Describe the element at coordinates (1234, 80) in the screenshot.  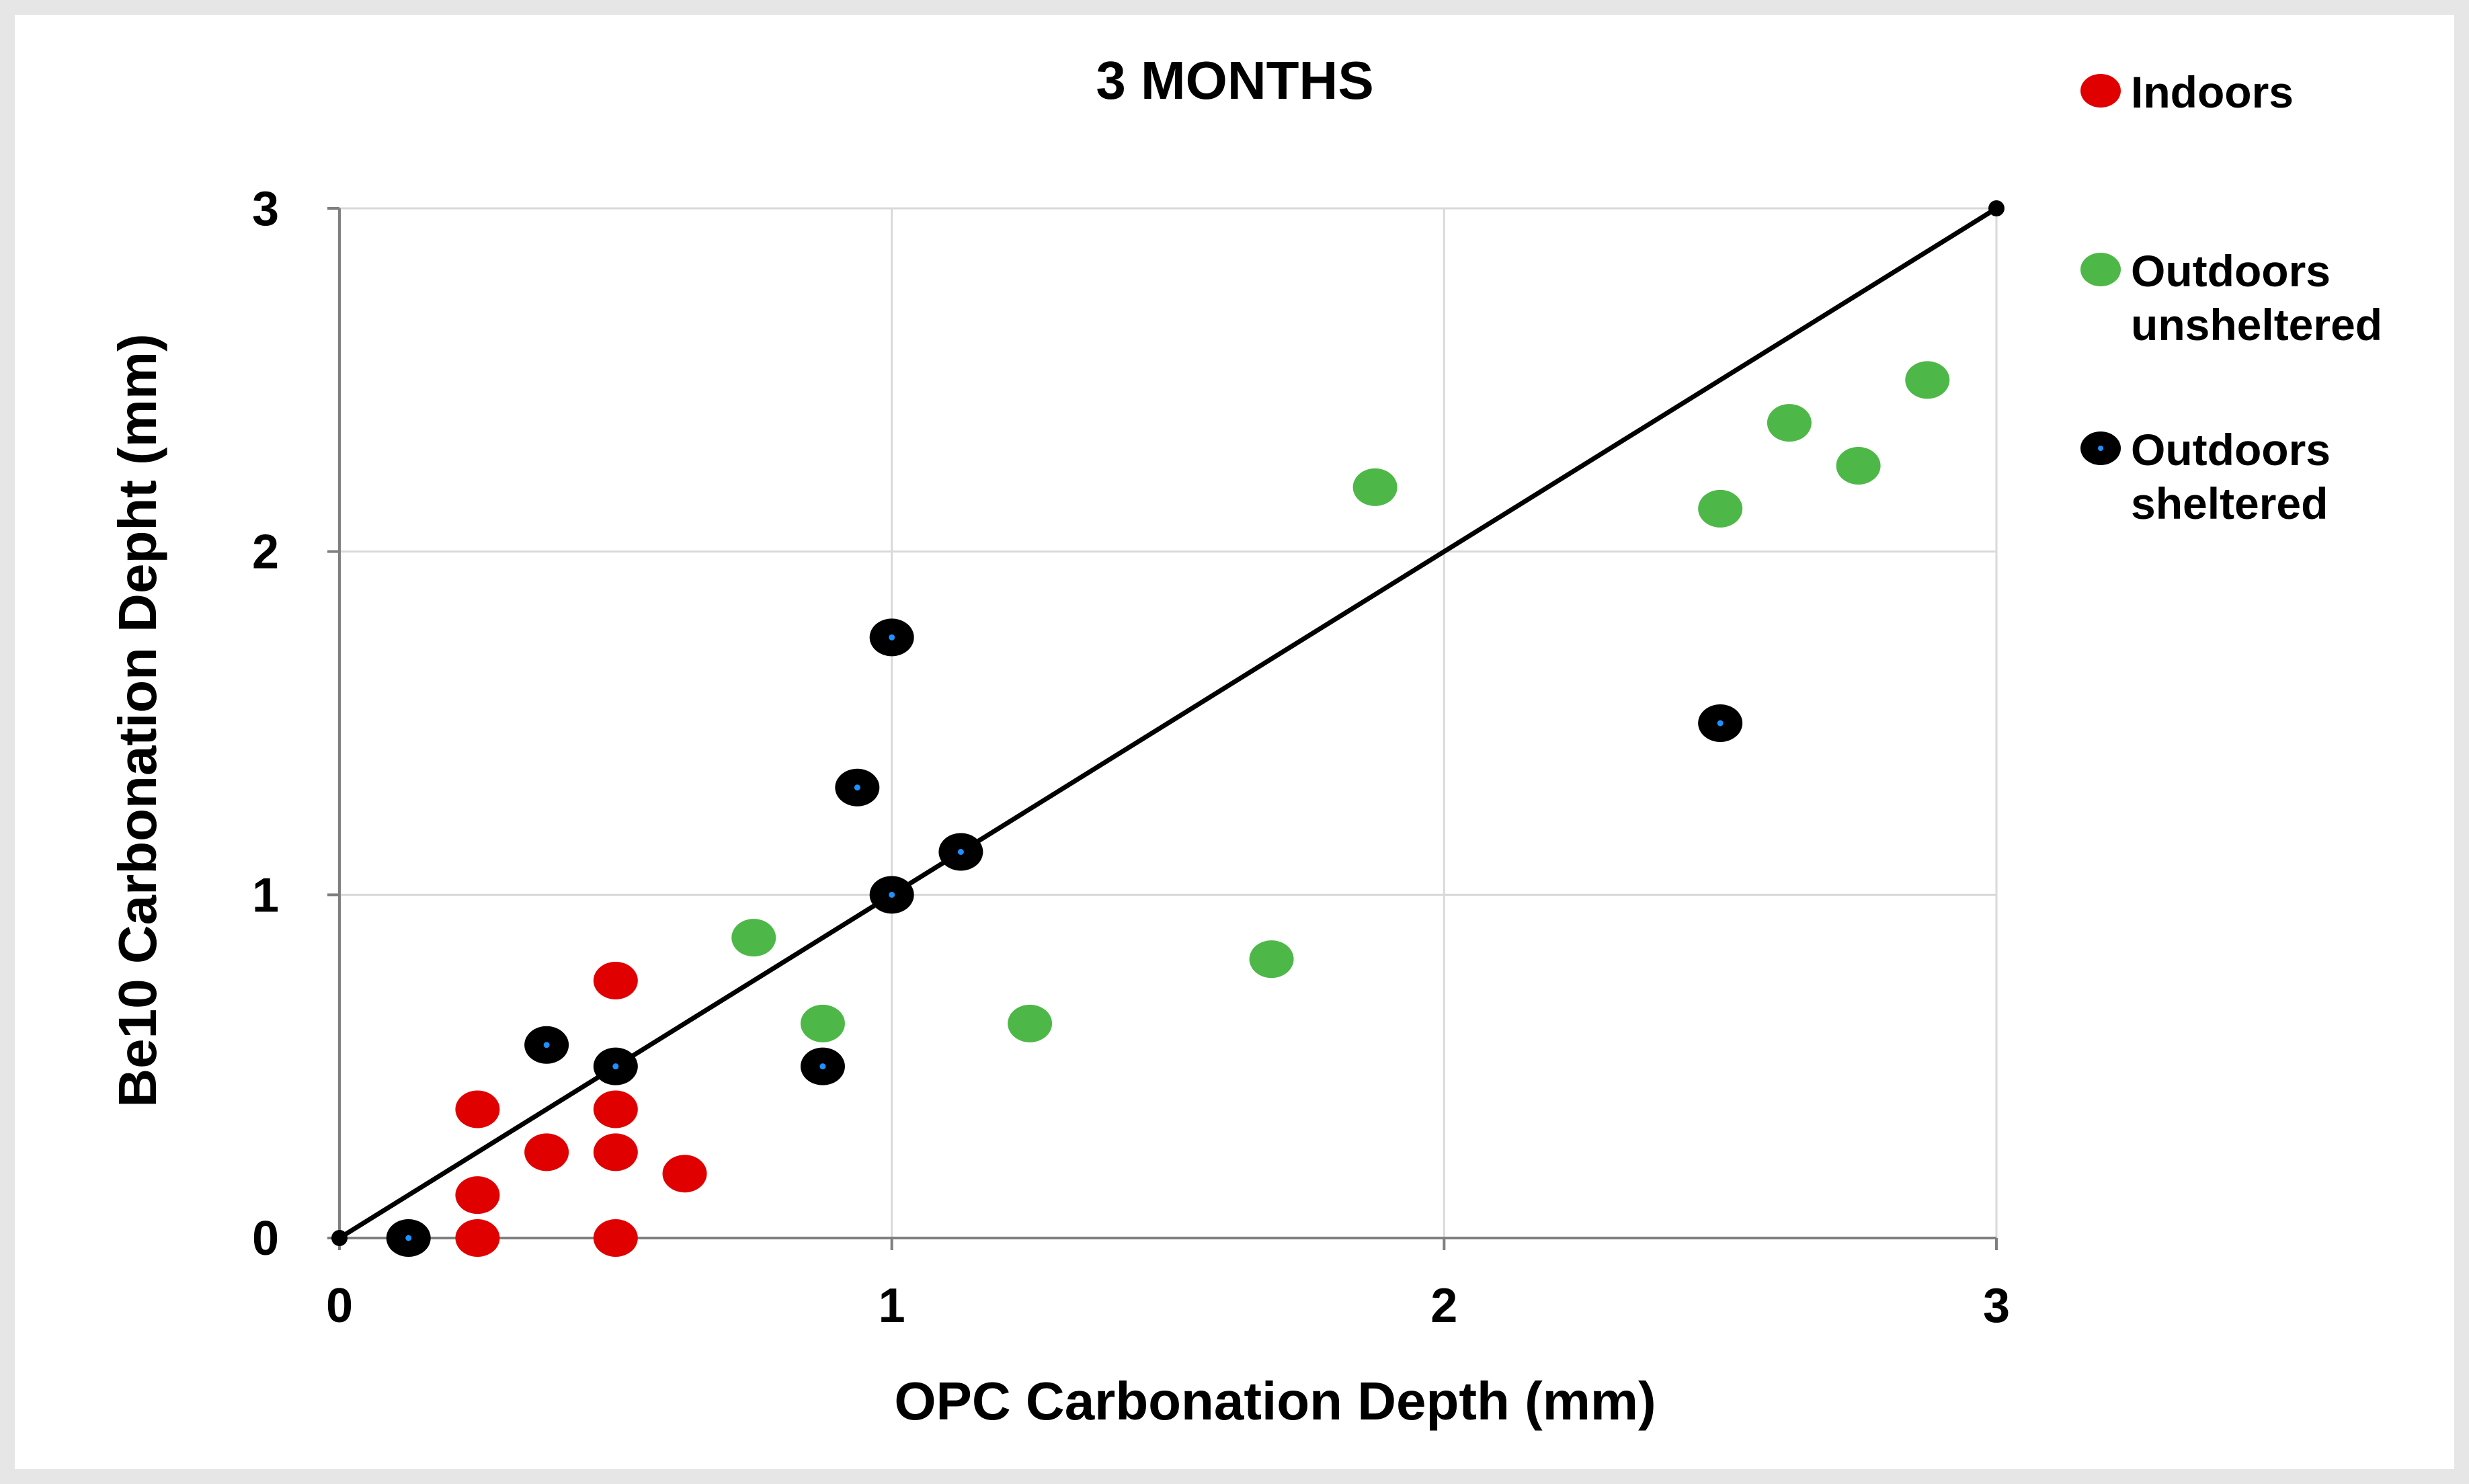
I see `chart-title: 3 MONTHS` at that location.